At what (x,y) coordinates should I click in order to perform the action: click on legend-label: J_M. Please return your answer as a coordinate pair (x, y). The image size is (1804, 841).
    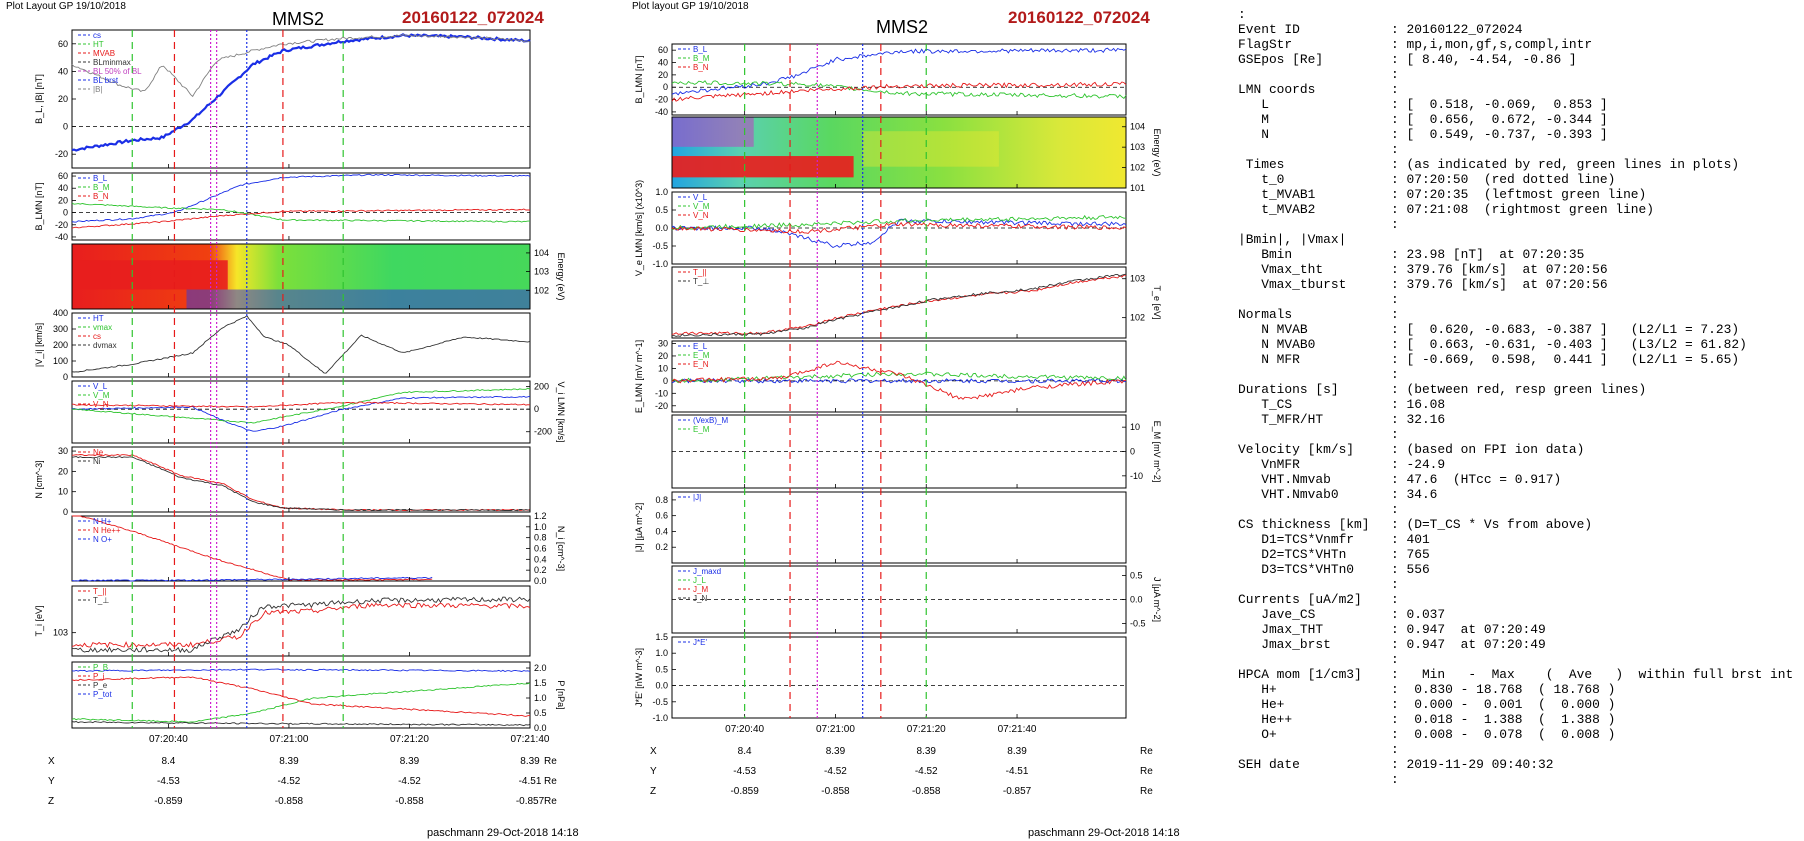
    Looking at the image, I should click on (700, 589).